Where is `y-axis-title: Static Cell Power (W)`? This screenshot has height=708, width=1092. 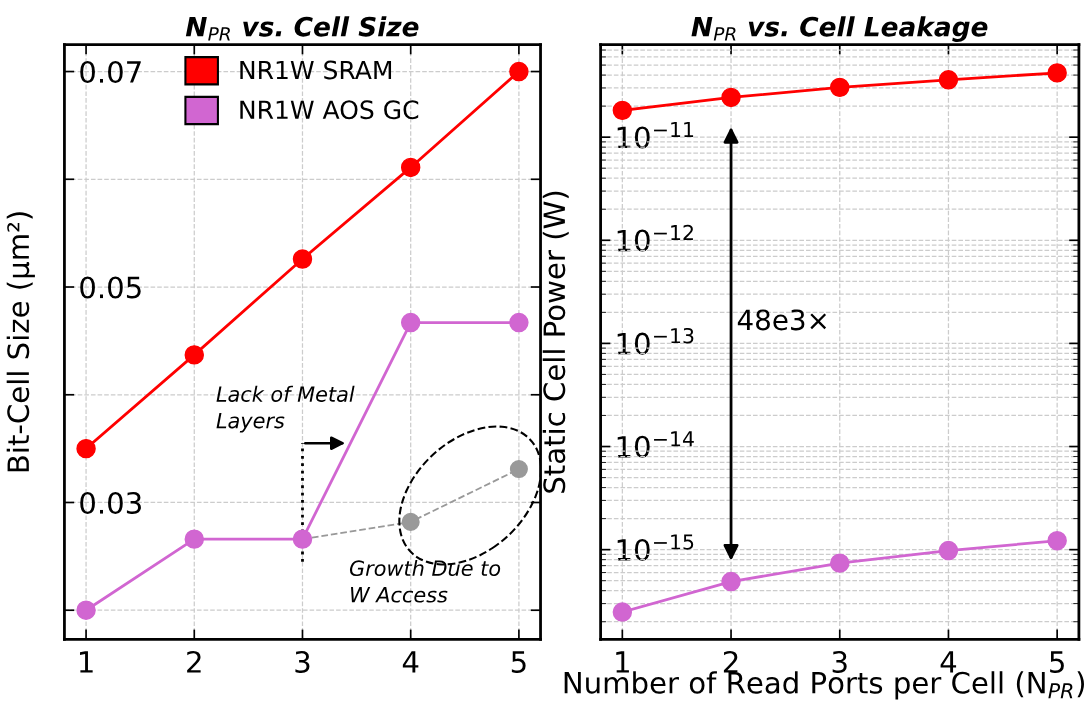
y-axis-title: Static Cell Power (W) is located at coordinates (555, 342).